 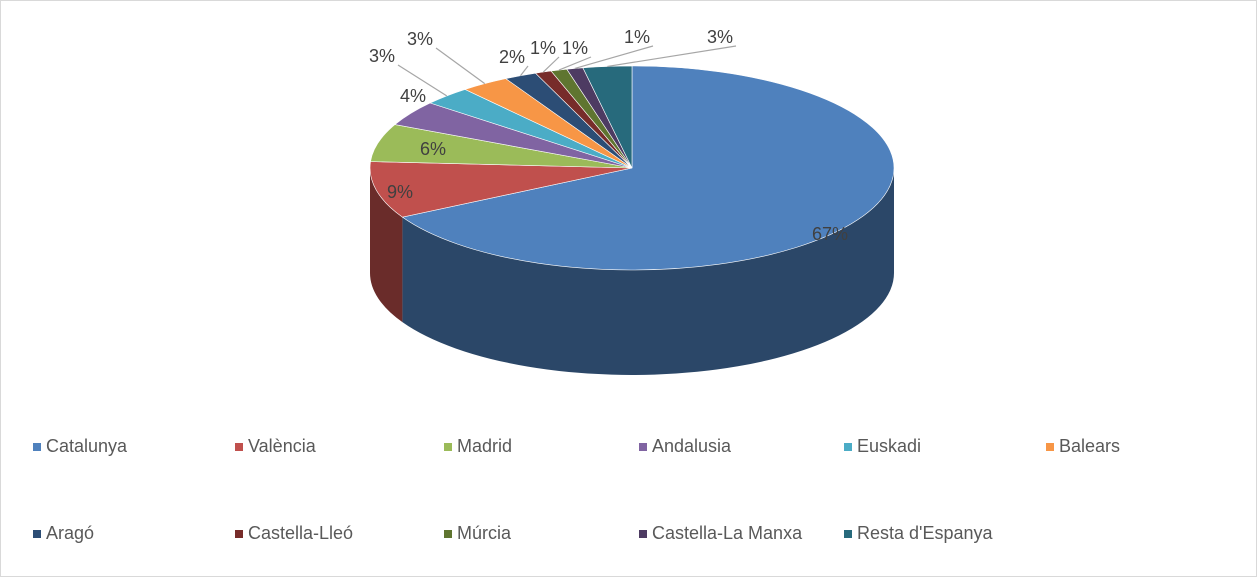 What do you see at coordinates (1089, 446) in the screenshot?
I see `legend-label: Balears` at bounding box center [1089, 446].